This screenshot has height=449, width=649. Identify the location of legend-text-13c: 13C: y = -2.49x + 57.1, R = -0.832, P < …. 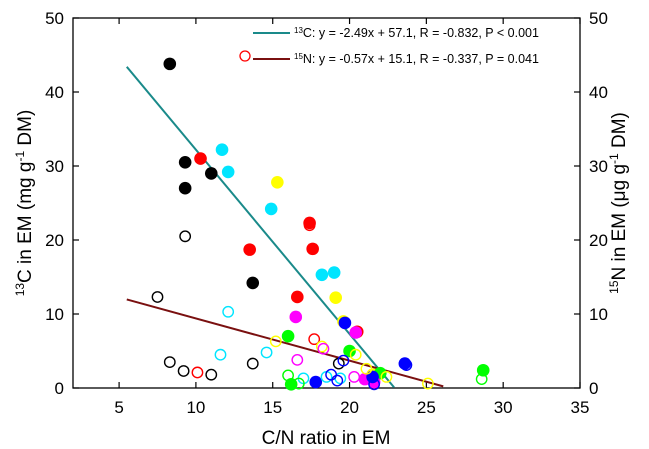
(416, 33).